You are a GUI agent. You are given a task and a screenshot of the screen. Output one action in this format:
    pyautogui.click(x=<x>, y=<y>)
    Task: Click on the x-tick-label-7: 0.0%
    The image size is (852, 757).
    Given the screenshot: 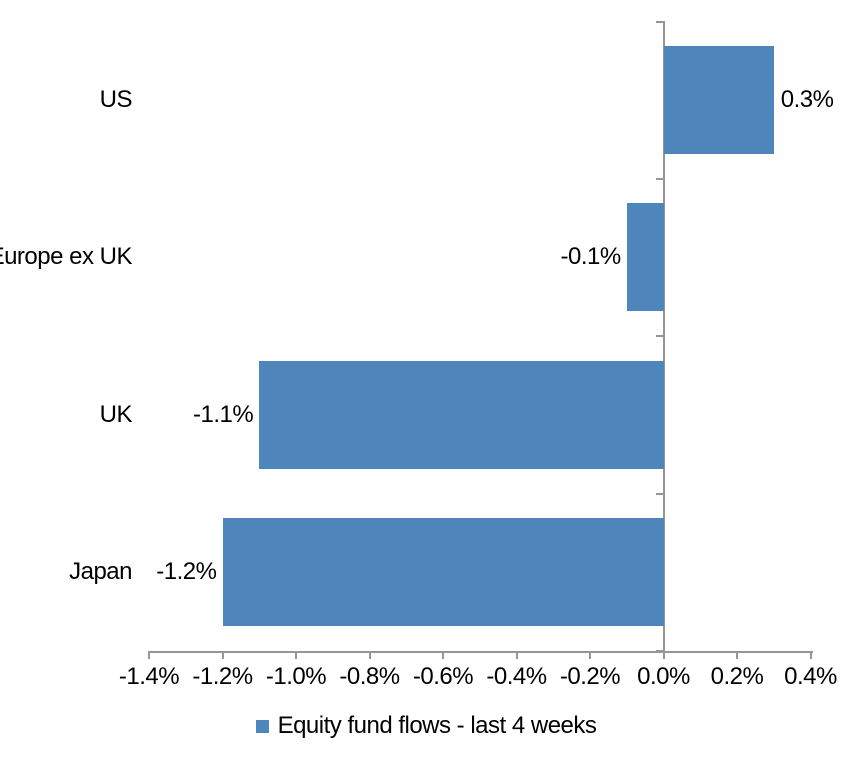 What is the action you would take?
    pyautogui.click(x=663, y=676)
    